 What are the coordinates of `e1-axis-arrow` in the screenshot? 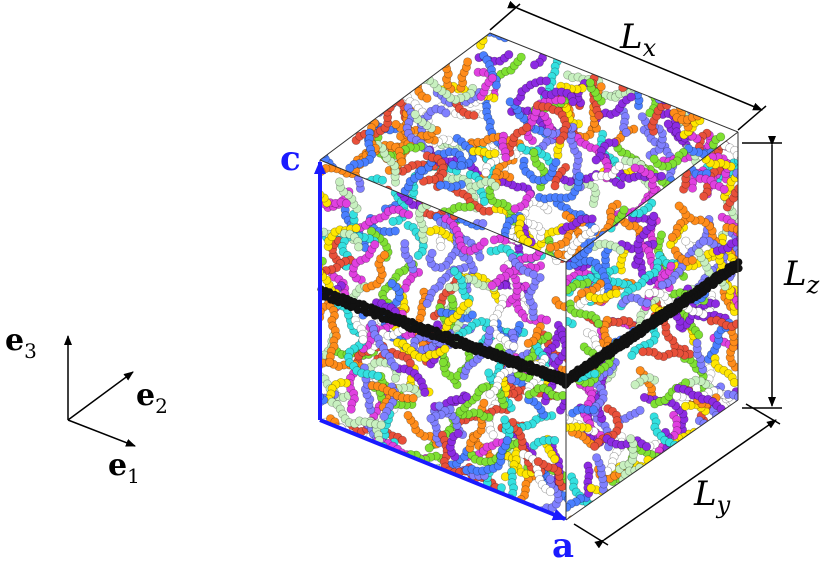 It's located at (101, 433).